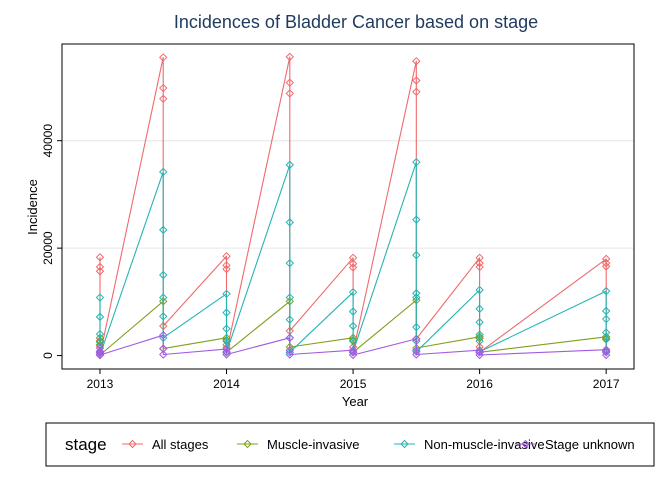 The height and width of the screenshot is (480, 672). What do you see at coordinates (353, 384) in the screenshot?
I see `x-tick-label: 2015` at bounding box center [353, 384].